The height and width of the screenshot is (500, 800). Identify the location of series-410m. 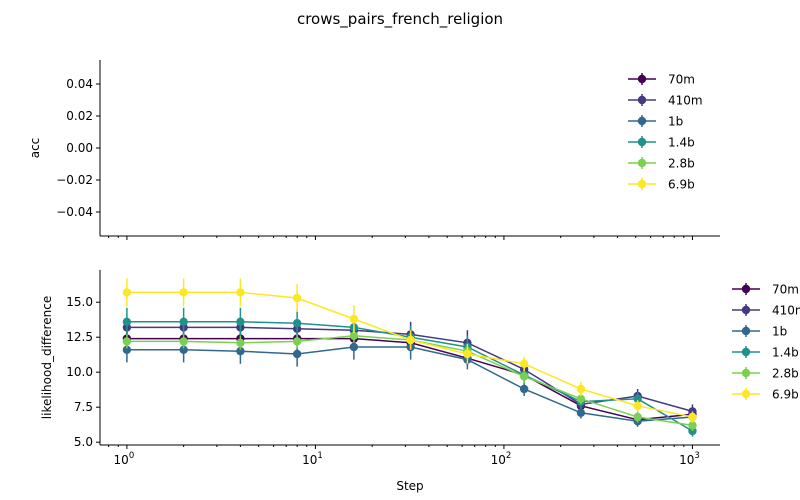
(409, 368).